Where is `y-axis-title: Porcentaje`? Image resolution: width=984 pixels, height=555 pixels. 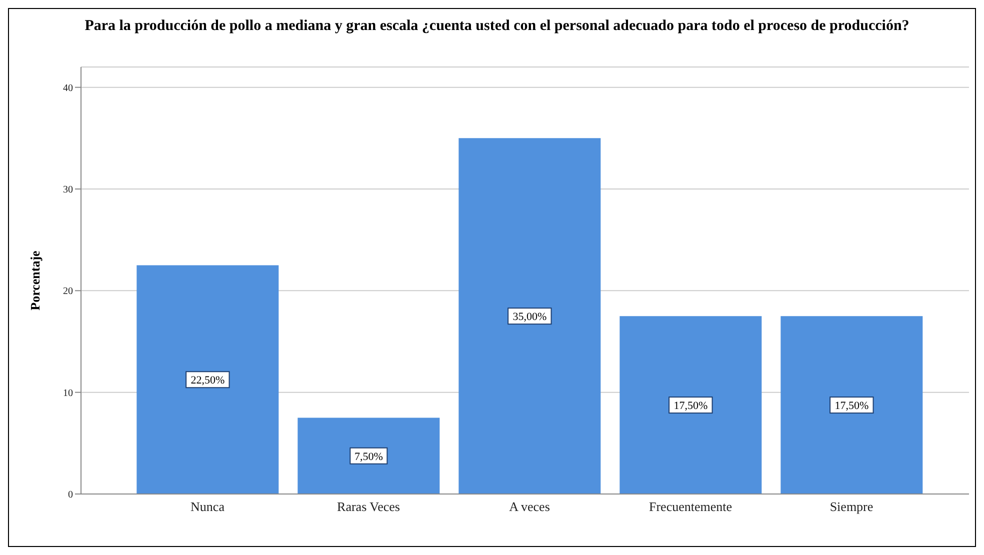
y-axis-title: Porcentaje is located at coordinates (35, 280).